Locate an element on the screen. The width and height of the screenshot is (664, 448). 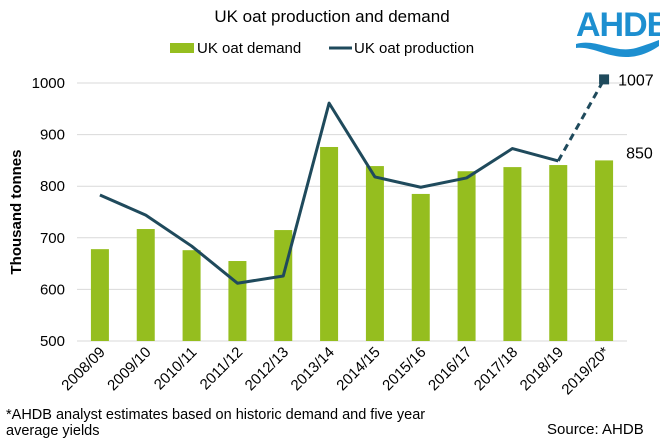
source-label: Source: AHDB is located at coordinates (595, 429).